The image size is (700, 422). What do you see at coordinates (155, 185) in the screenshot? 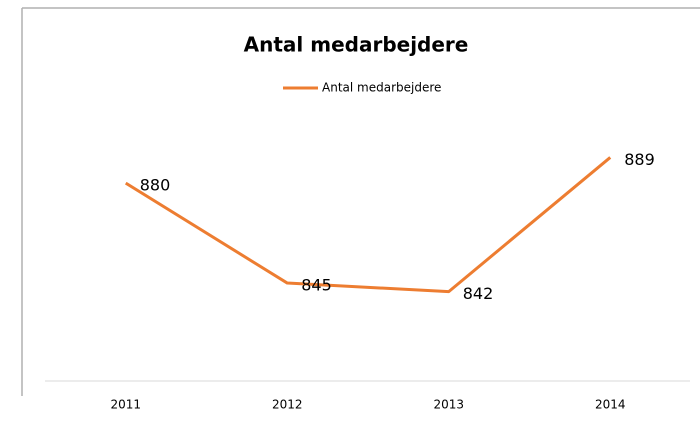
I see `data-label: 880` at bounding box center [155, 185].